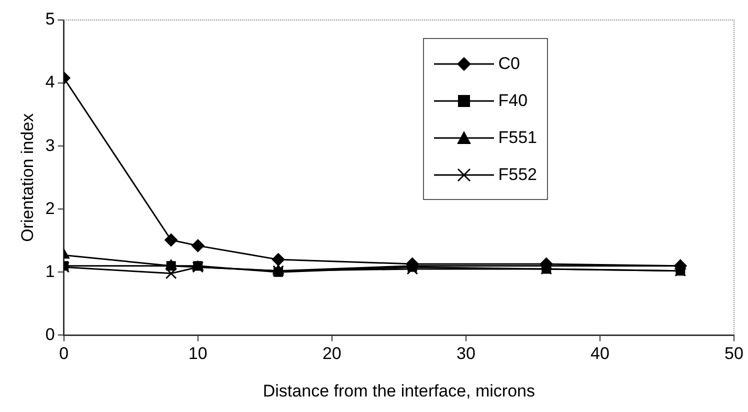  Describe the element at coordinates (198, 354) in the screenshot. I see `x-tick-label: 10` at that location.